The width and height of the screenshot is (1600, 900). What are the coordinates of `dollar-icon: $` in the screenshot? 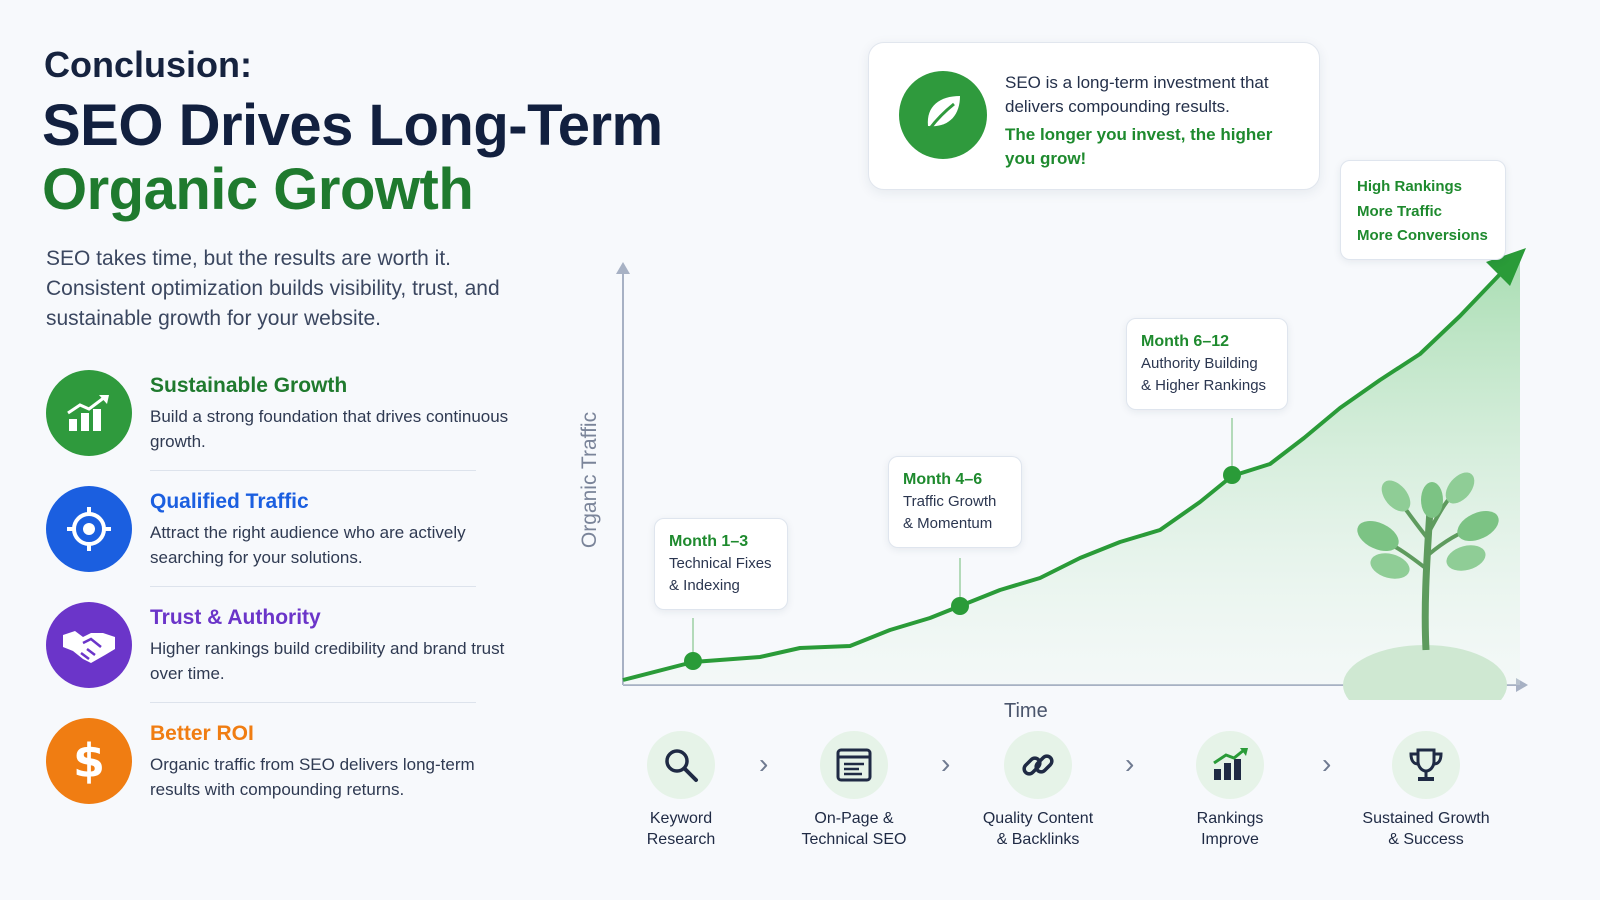 It's located at (89, 761).